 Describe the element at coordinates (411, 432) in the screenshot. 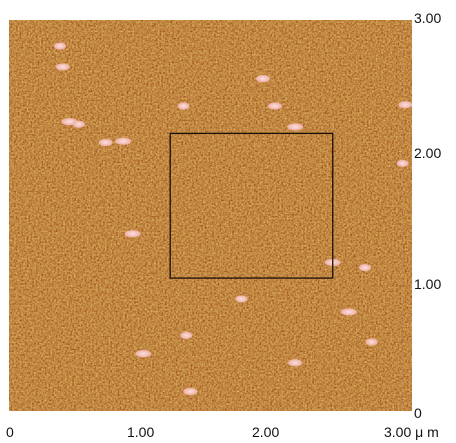

I see `x-tick-label-3: 3.00 μ m` at that location.